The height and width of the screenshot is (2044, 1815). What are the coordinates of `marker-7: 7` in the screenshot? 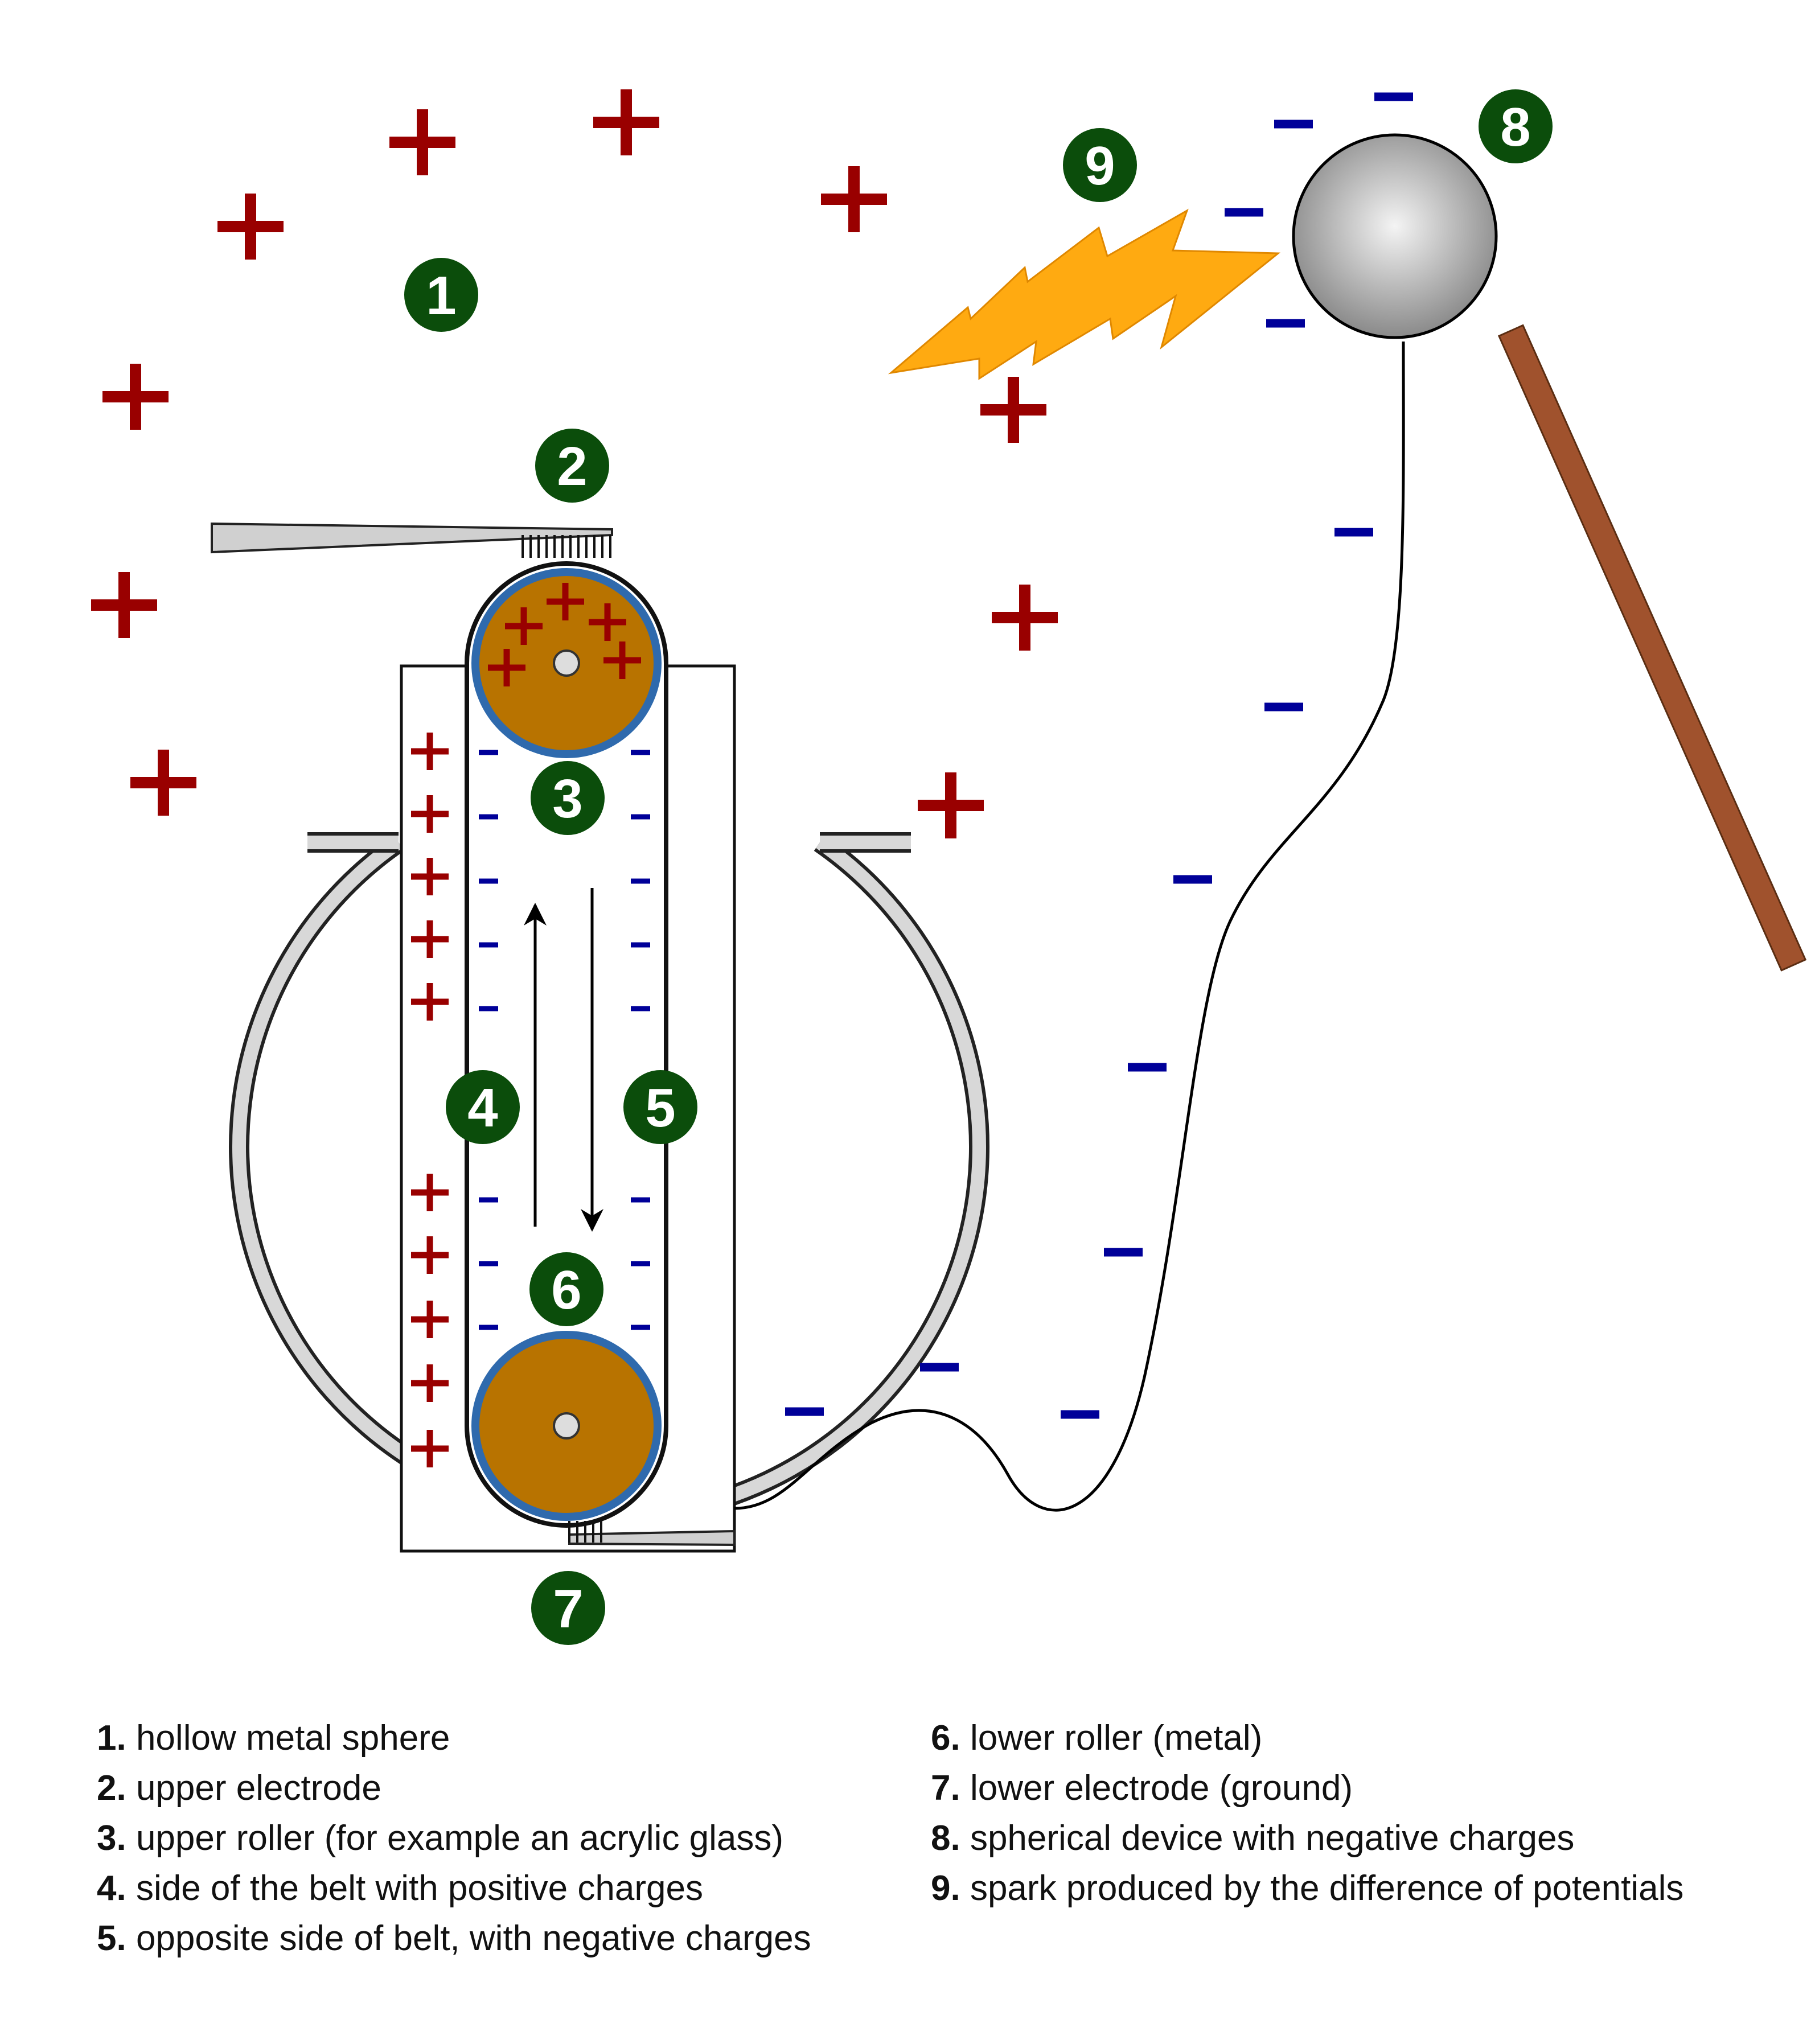 It's located at (568, 1608).